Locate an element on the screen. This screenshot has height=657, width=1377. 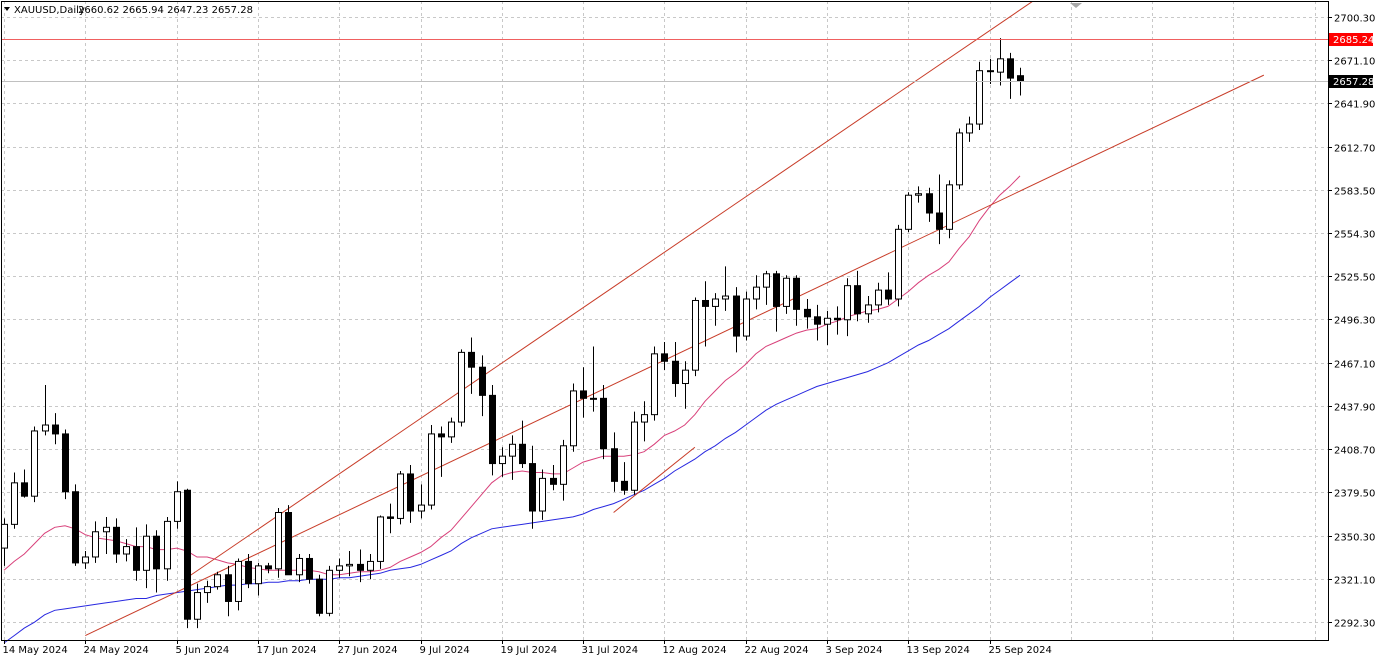
x-tick-label: 5 Jun 2024 is located at coordinates (203, 650).